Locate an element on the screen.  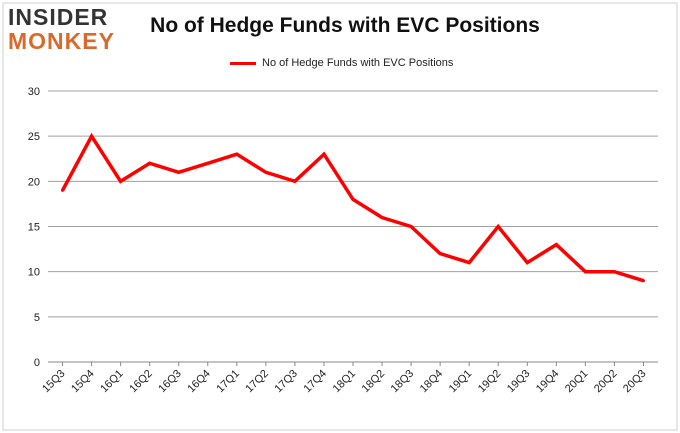
y-tick-label: 5 is located at coordinates (37, 318).